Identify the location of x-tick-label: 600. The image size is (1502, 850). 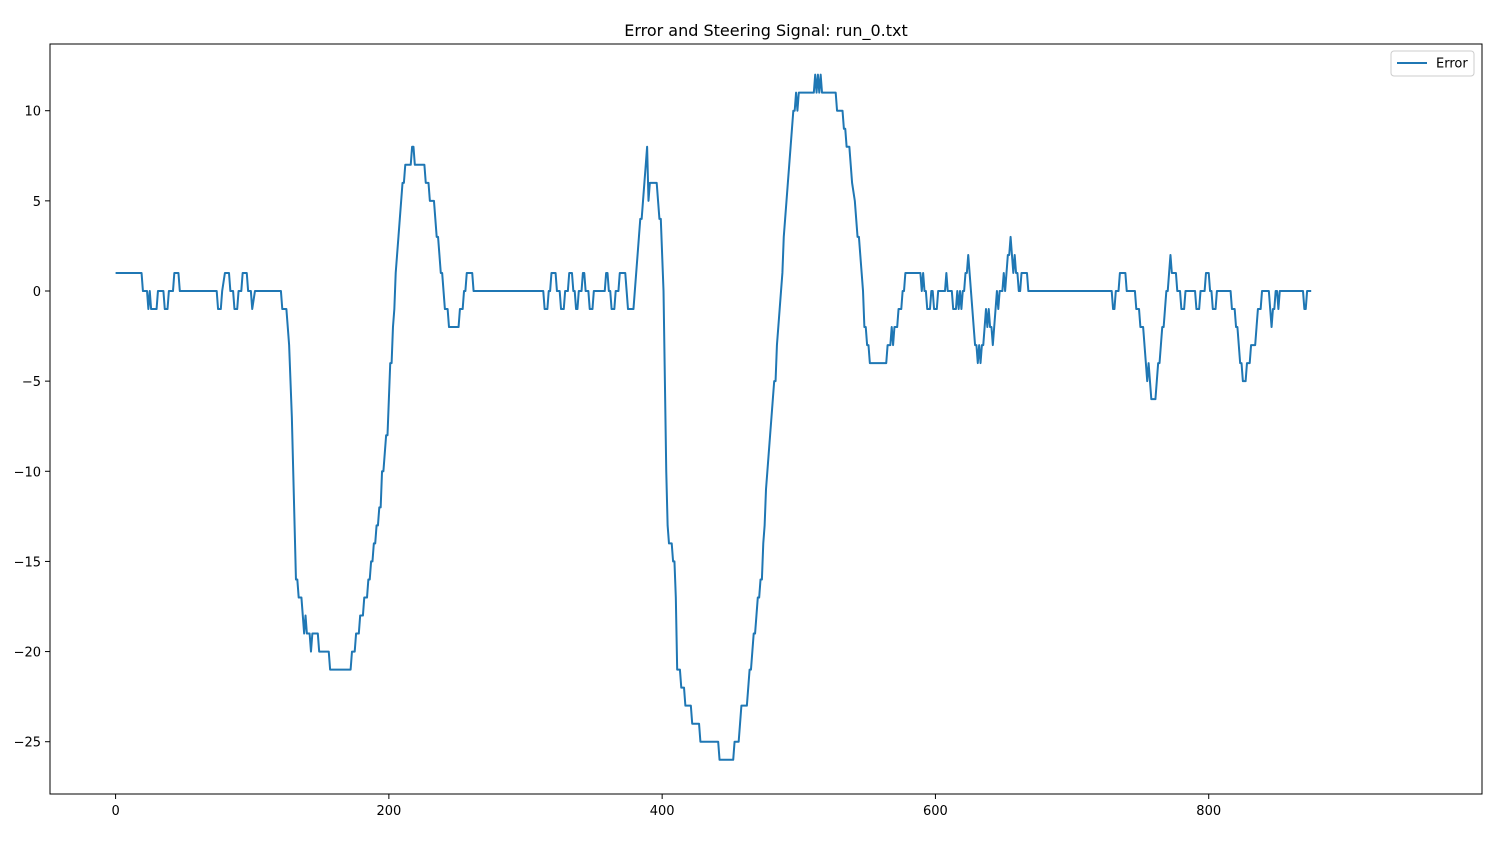
(935, 811).